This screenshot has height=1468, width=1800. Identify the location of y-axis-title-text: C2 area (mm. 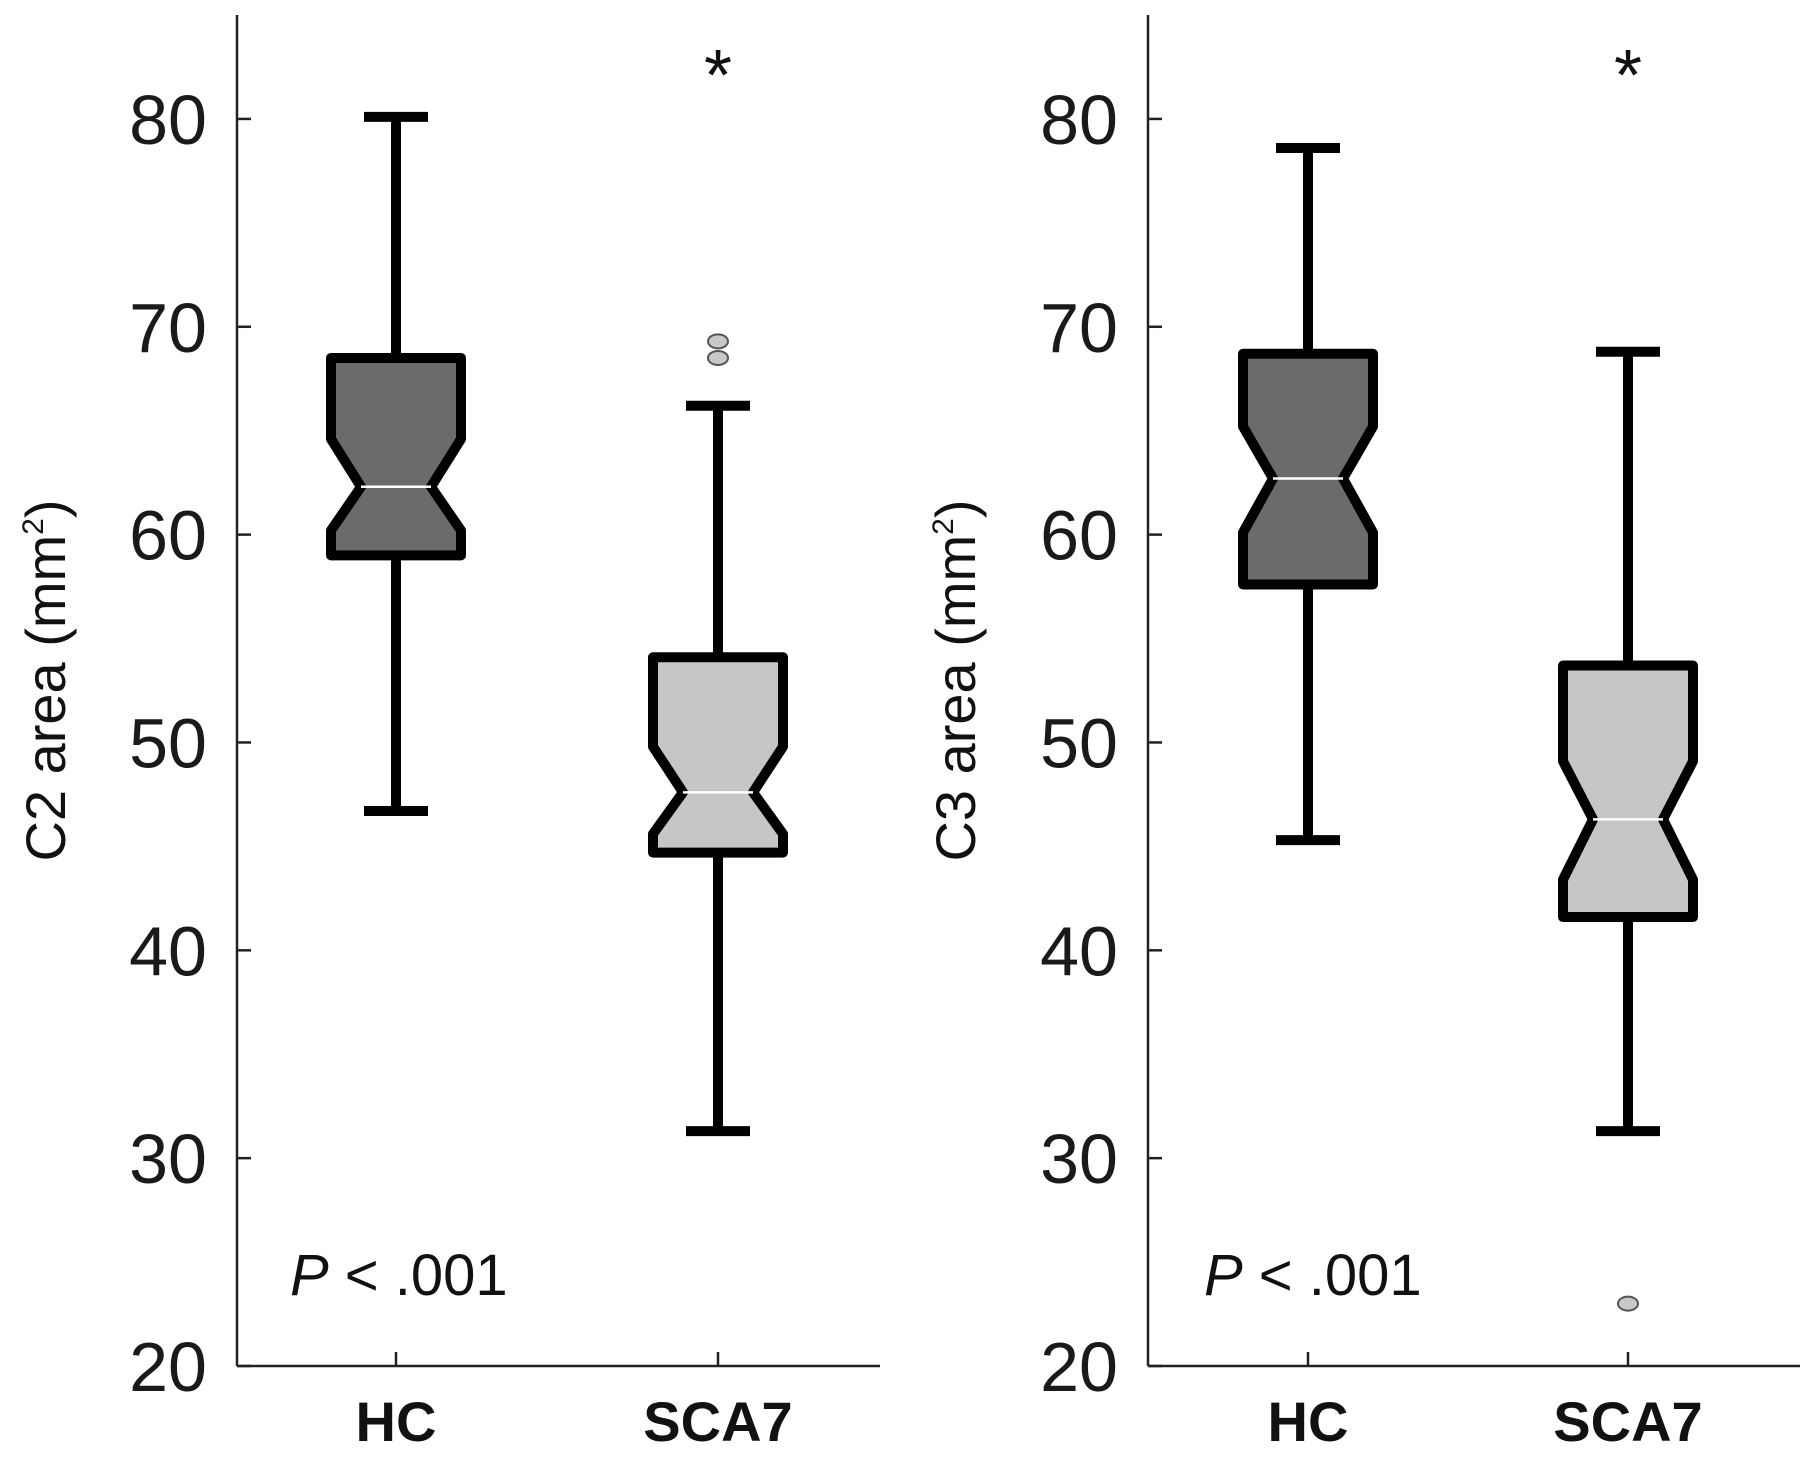
(45, 698).